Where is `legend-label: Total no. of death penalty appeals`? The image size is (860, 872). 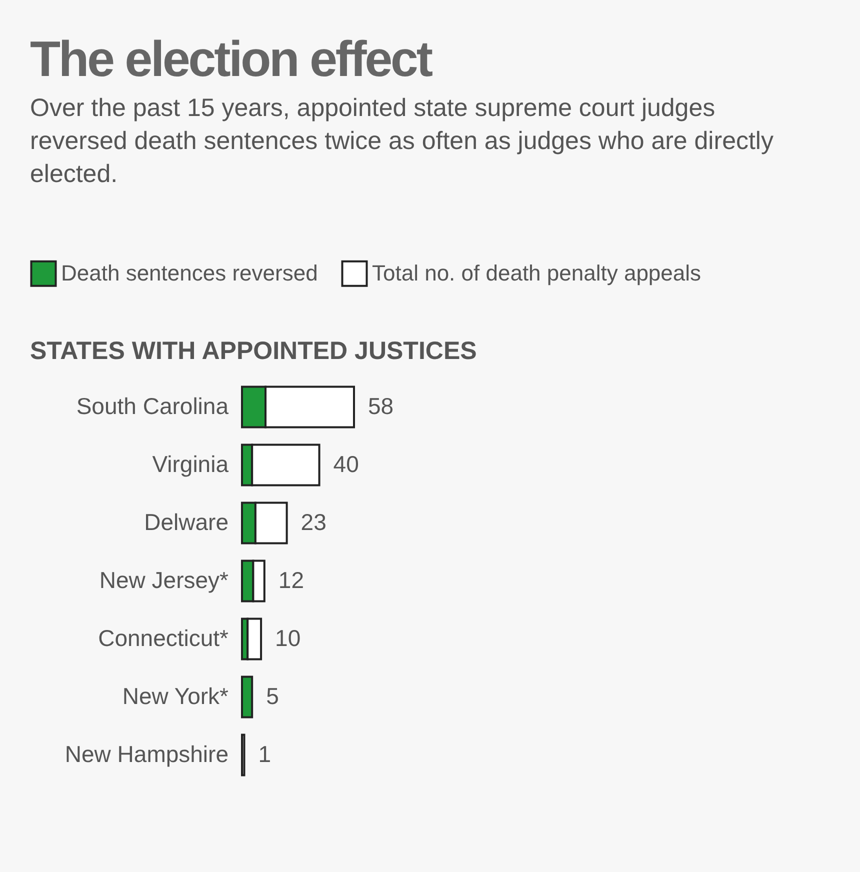
legend-label: Total no. of death penalty appeals is located at coordinates (537, 273).